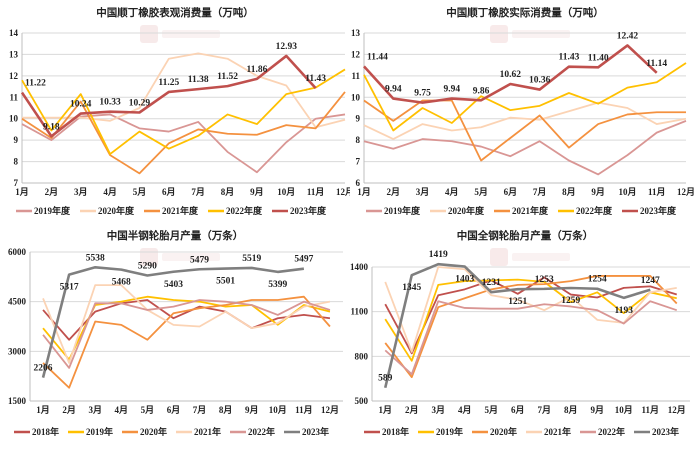 The height and width of the screenshot is (451, 700). Describe the element at coordinates (385, 379) in the screenshot. I see `data-label: 589` at that location.